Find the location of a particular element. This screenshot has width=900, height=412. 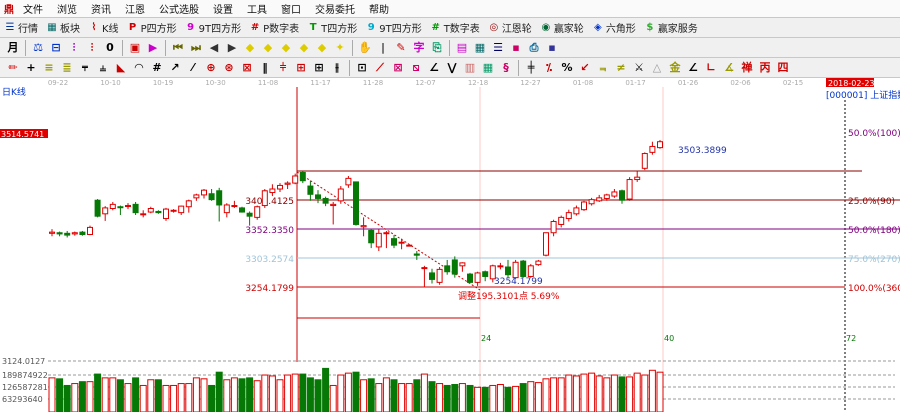

crosshair-icon: + is located at coordinates (31, 67).